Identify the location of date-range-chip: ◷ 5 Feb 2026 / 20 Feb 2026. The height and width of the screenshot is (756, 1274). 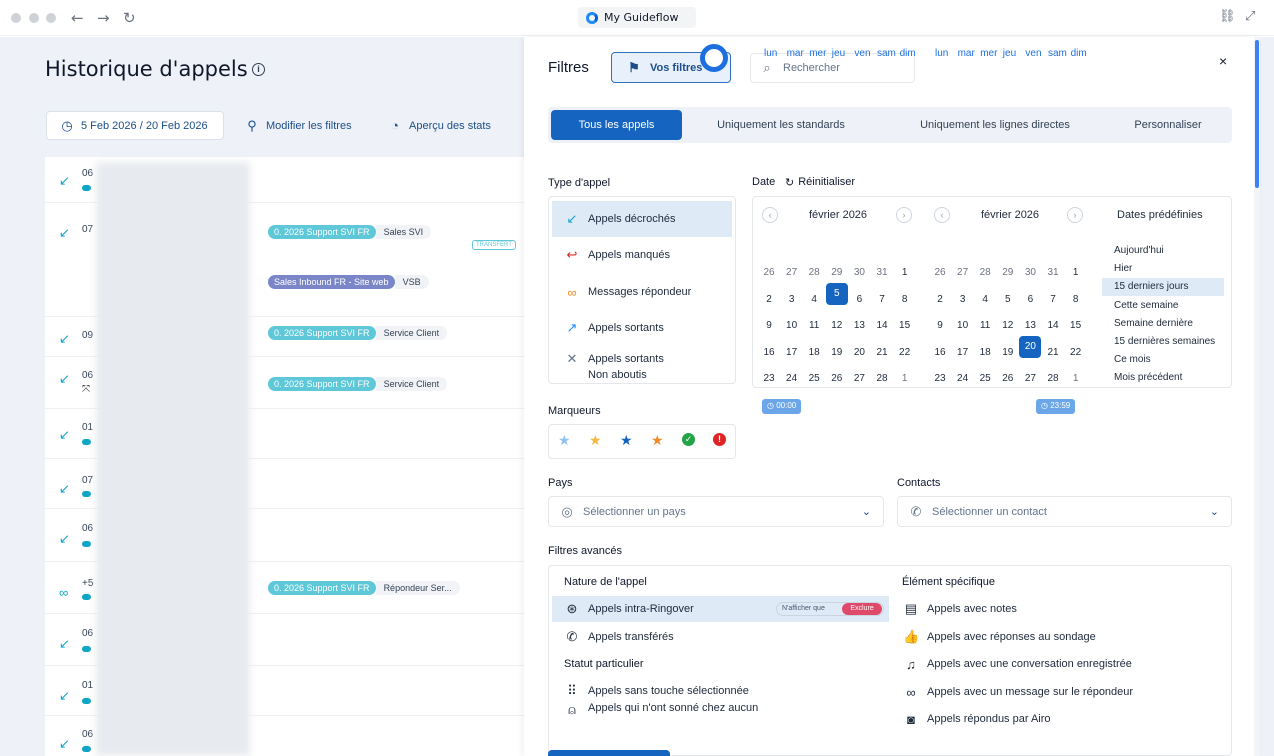
(135, 125).